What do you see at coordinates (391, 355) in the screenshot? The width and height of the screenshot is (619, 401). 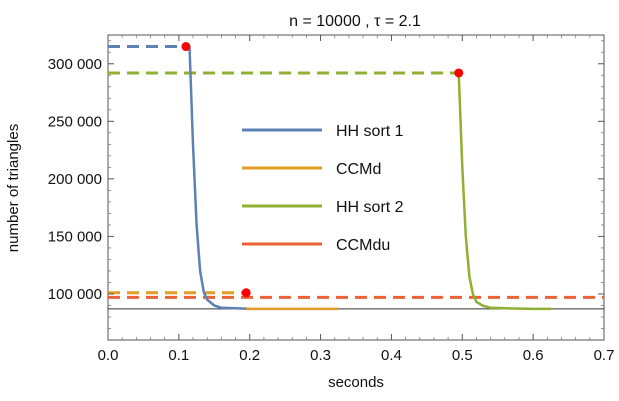 I see `x-tick-label: 0.4` at bounding box center [391, 355].